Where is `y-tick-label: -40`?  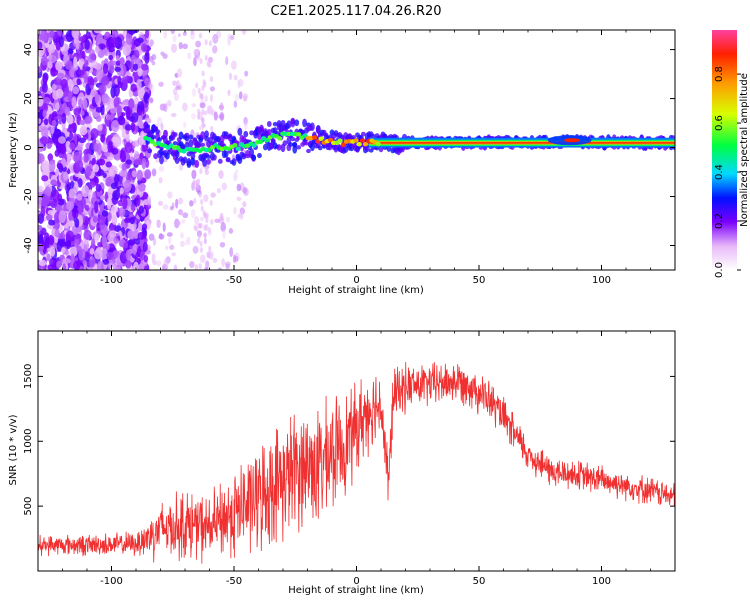
y-tick-label: -40 is located at coordinates (28, 245).